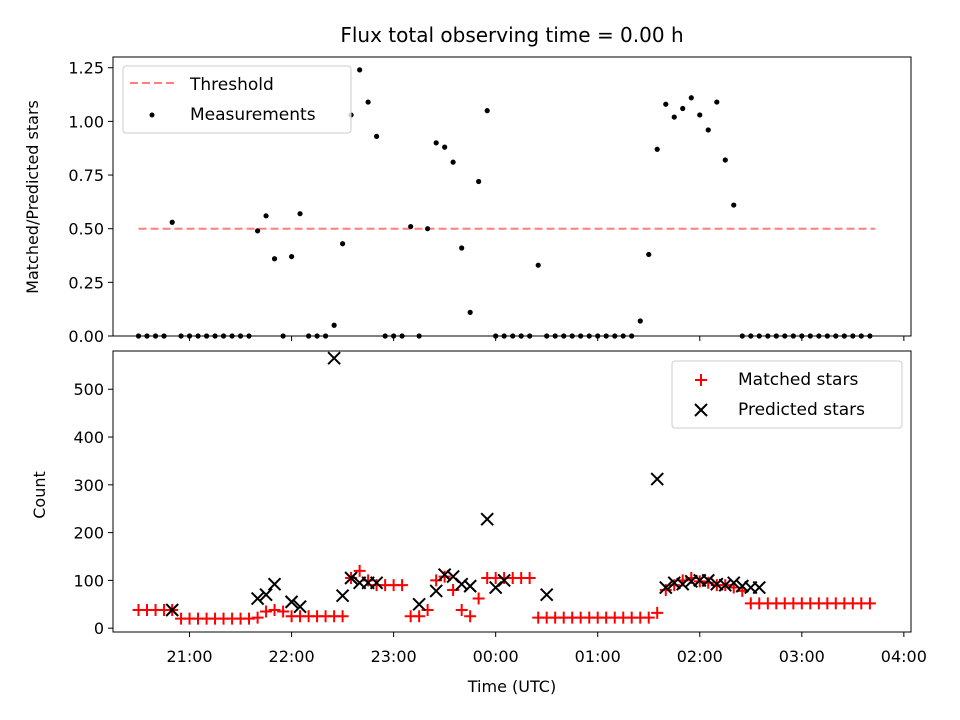 The height and width of the screenshot is (720, 960). What do you see at coordinates (86, 336) in the screenshot?
I see `ratio-y-tick-label: 0.00` at bounding box center [86, 336].